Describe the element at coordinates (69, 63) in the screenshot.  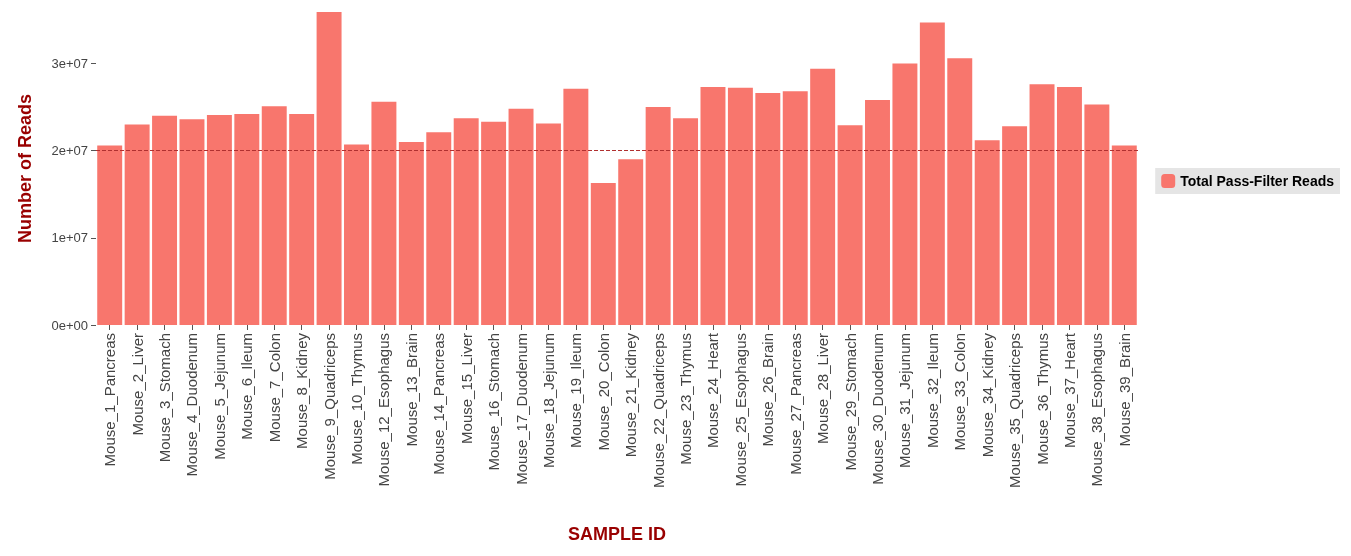
I see `y-tick-label: 3e+07` at that location.